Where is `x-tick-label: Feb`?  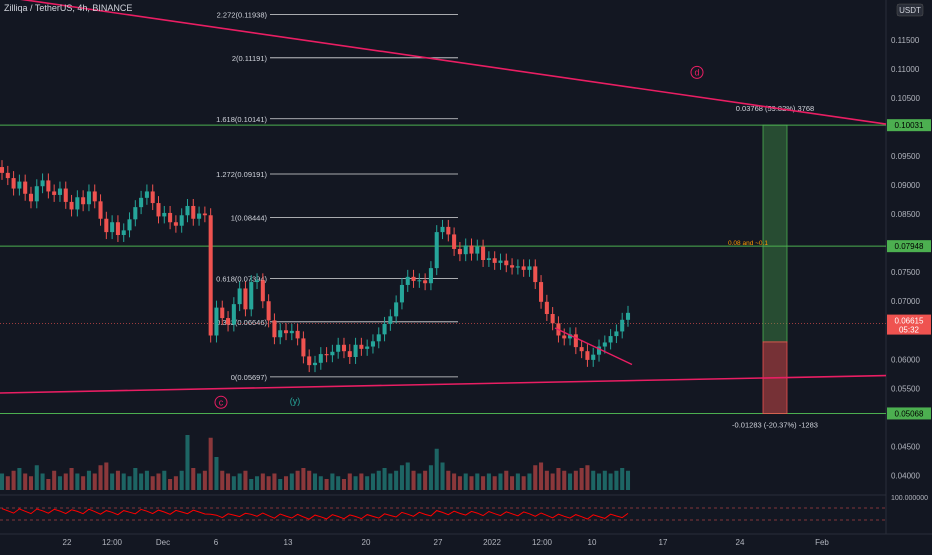
x-tick-label: Feb is located at coordinates (822, 542).